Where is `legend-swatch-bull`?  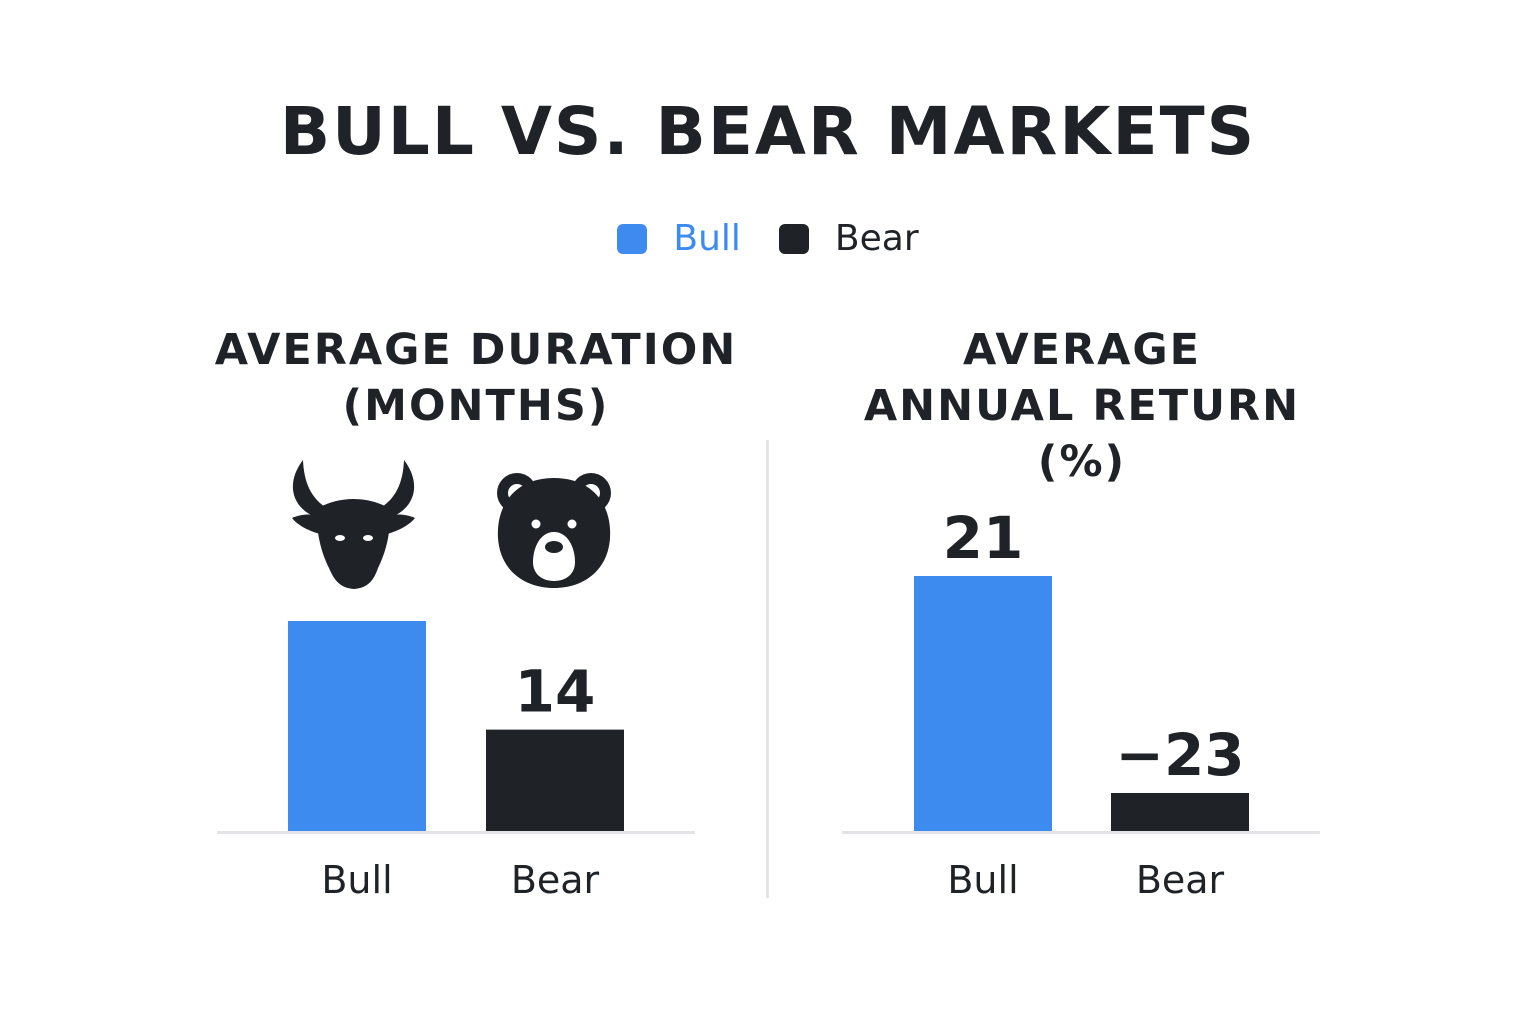 legend-swatch-bull is located at coordinates (632, 238).